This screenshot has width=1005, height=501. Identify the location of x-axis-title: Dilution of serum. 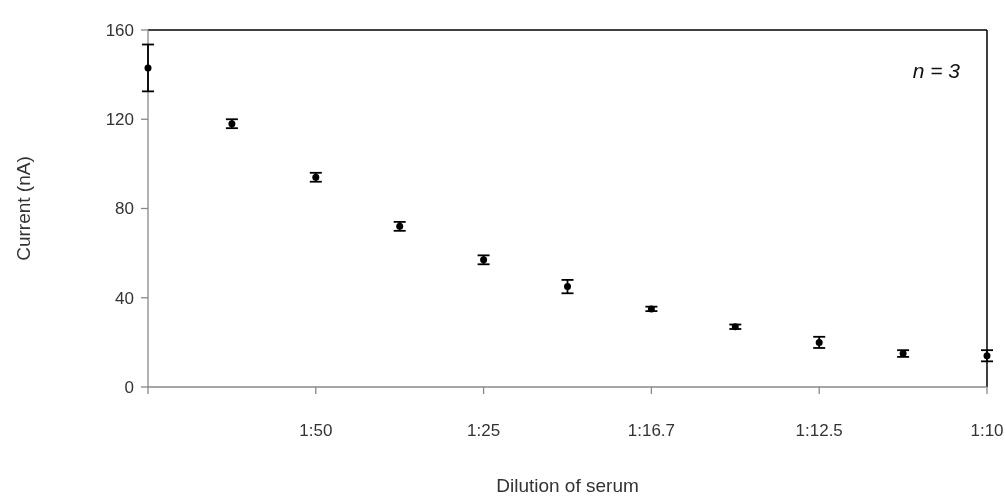
(567, 485).